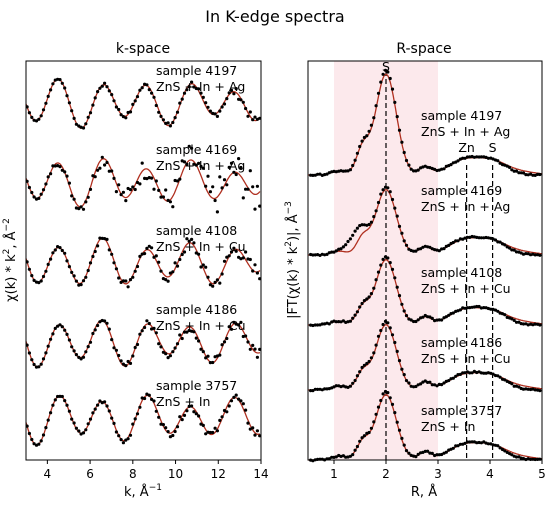 This screenshot has width=550, height=507. Describe the element at coordinates (466, 358) in the screenshot. I see `r-sample-composition: ZnS + In + Cu` at that location.